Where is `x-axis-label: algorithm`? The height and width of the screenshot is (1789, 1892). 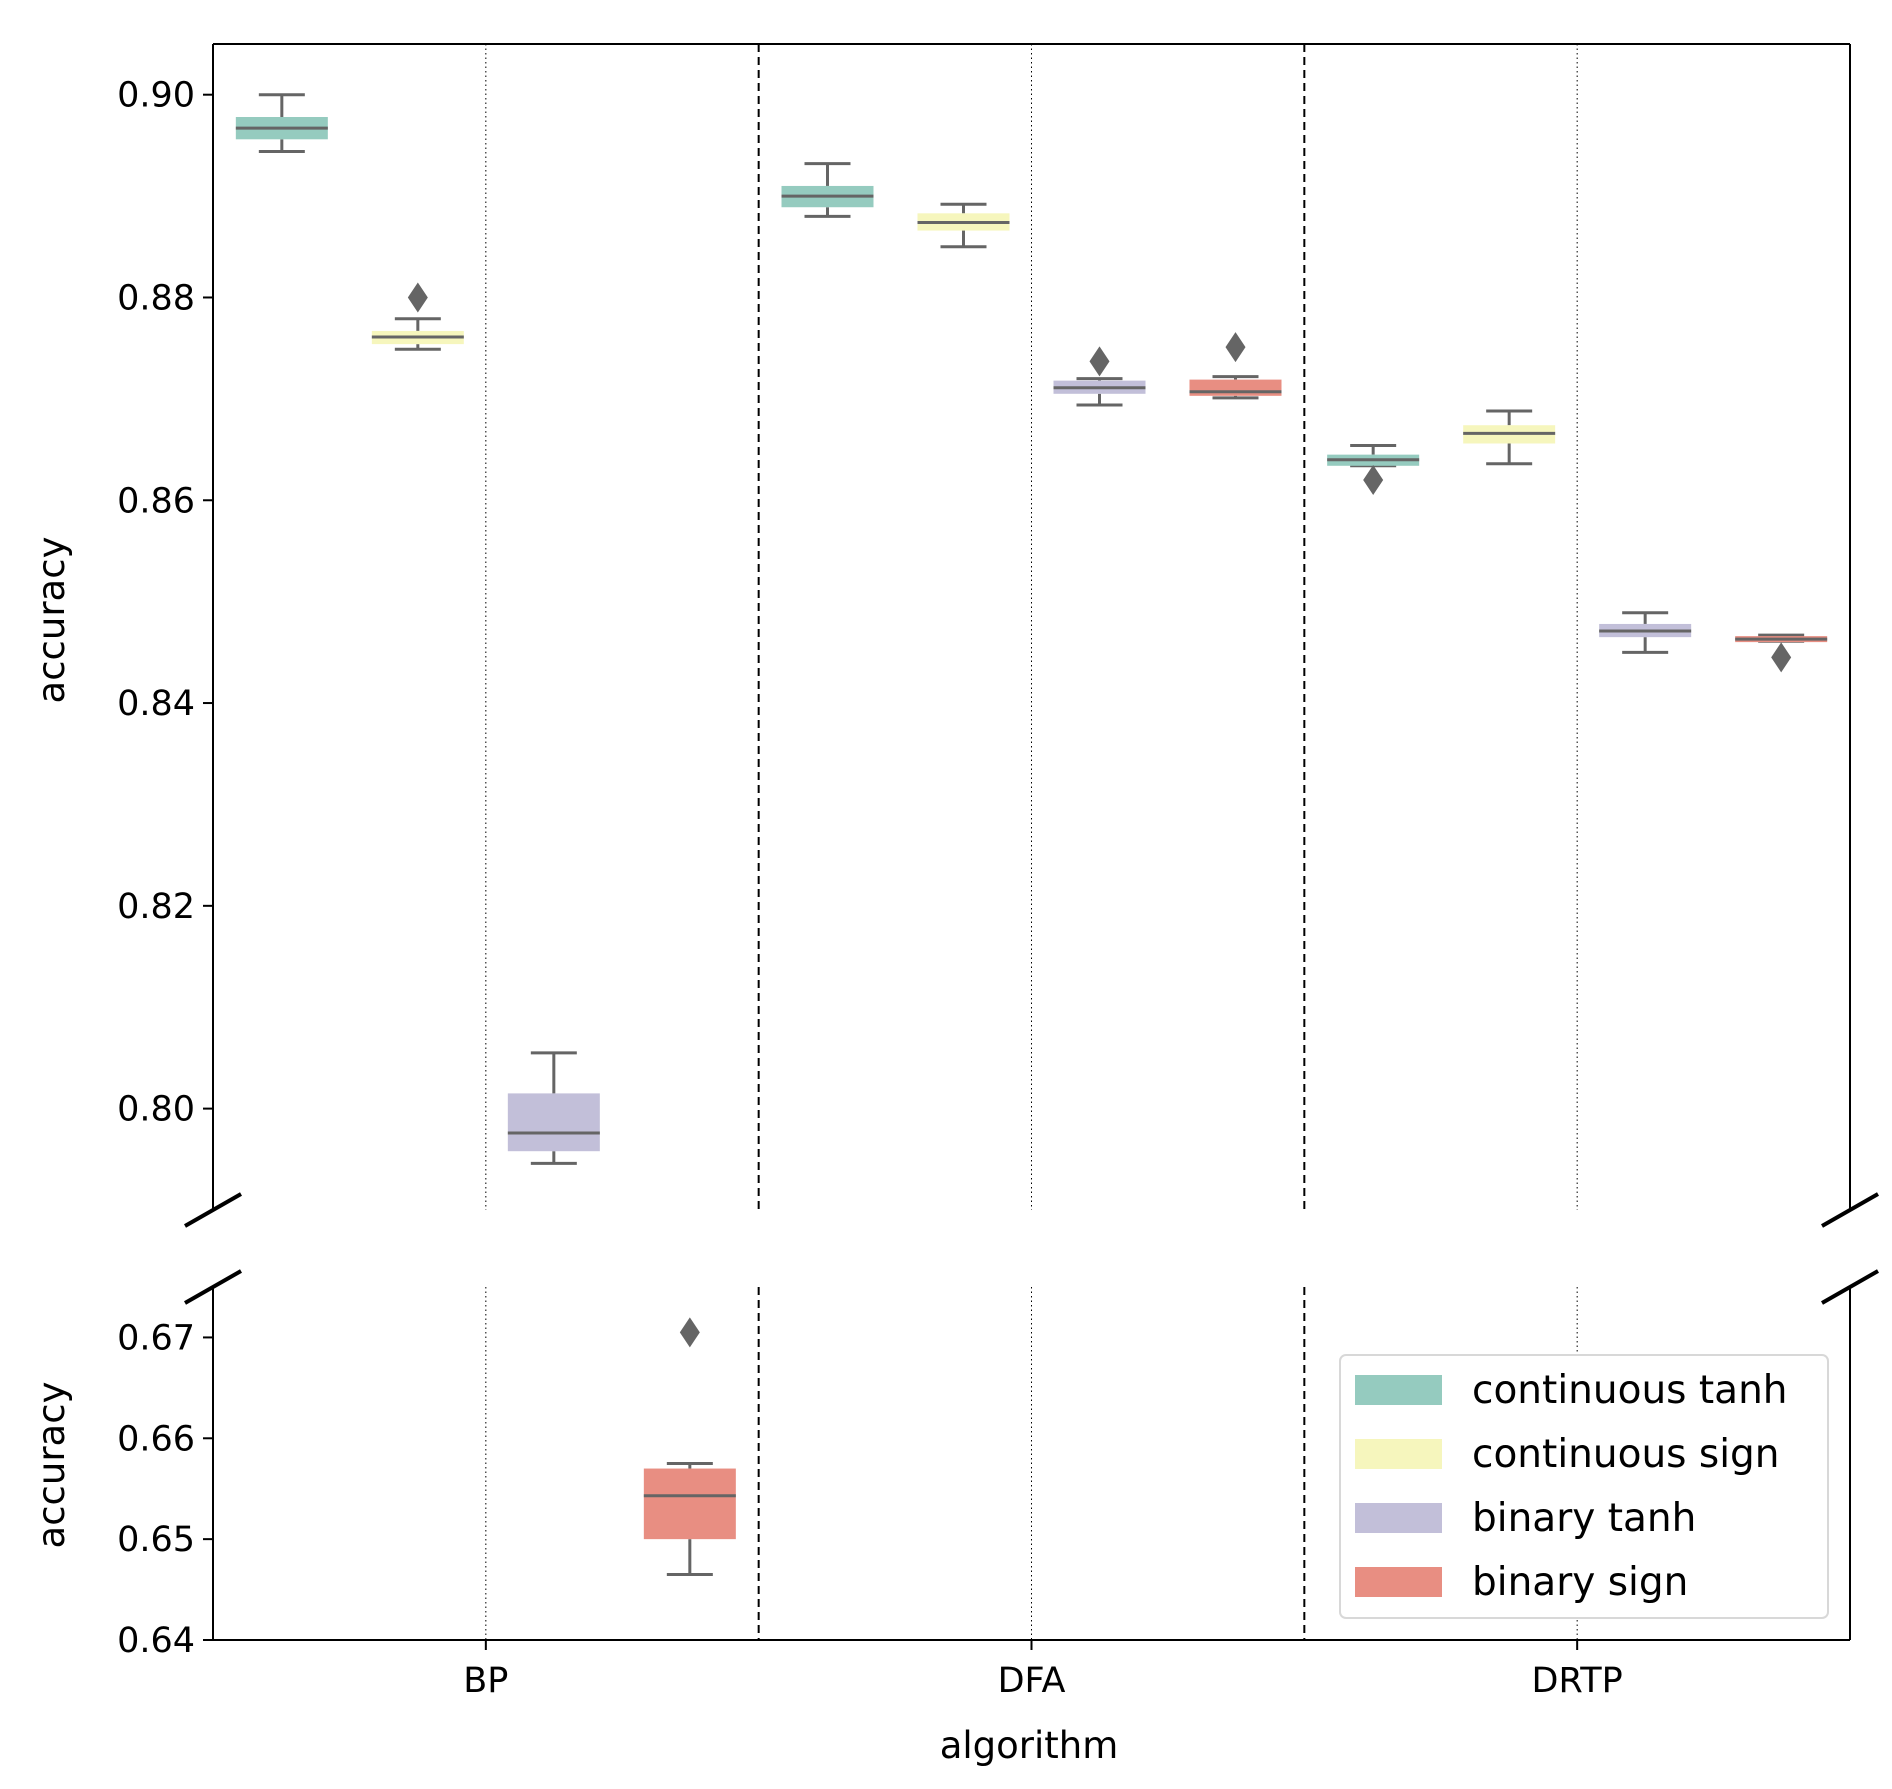
x-axis-label: algorithm is located at coordinates (1029, 1745).